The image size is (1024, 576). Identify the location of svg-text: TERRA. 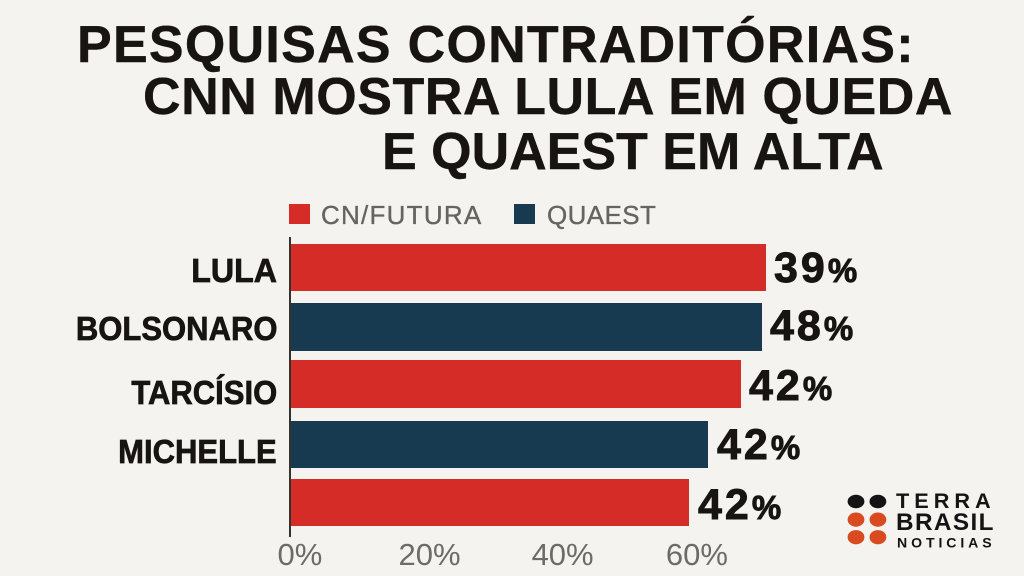
(946, 500).